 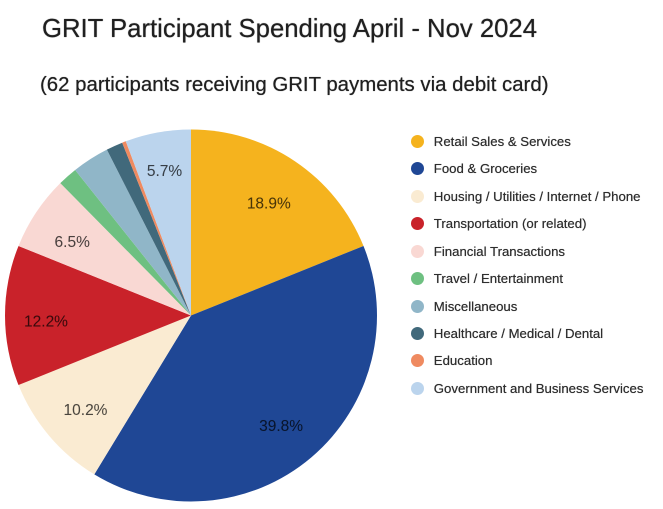 What do you see at coordinates (46, 322) in the screenshot?
I see `svg-text: 12.2%` at bounding box center [46, 322].